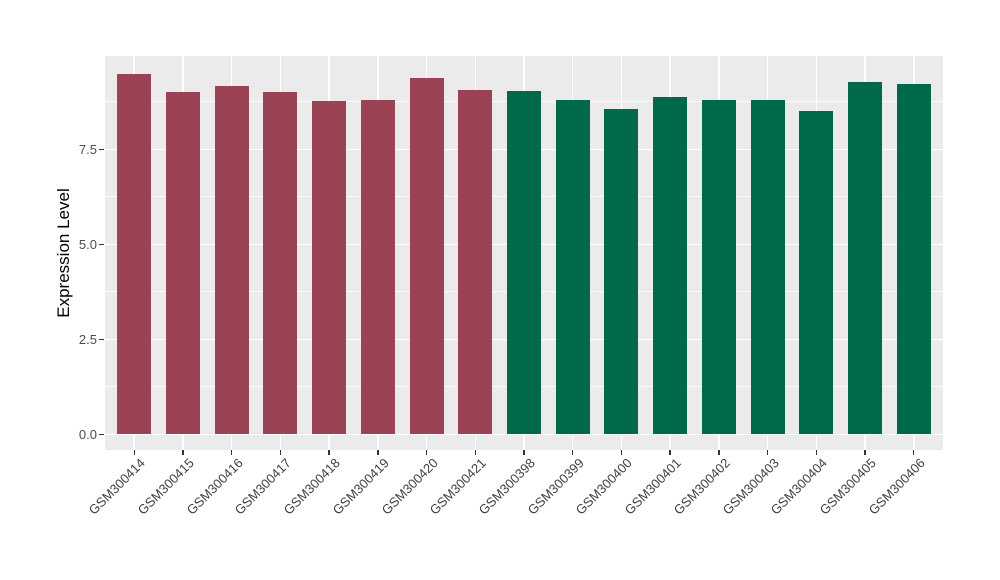 Image resolution: width=1000 pixels, height=580 pixels. I want to click on bar-GSM300400, so click(621, 271).